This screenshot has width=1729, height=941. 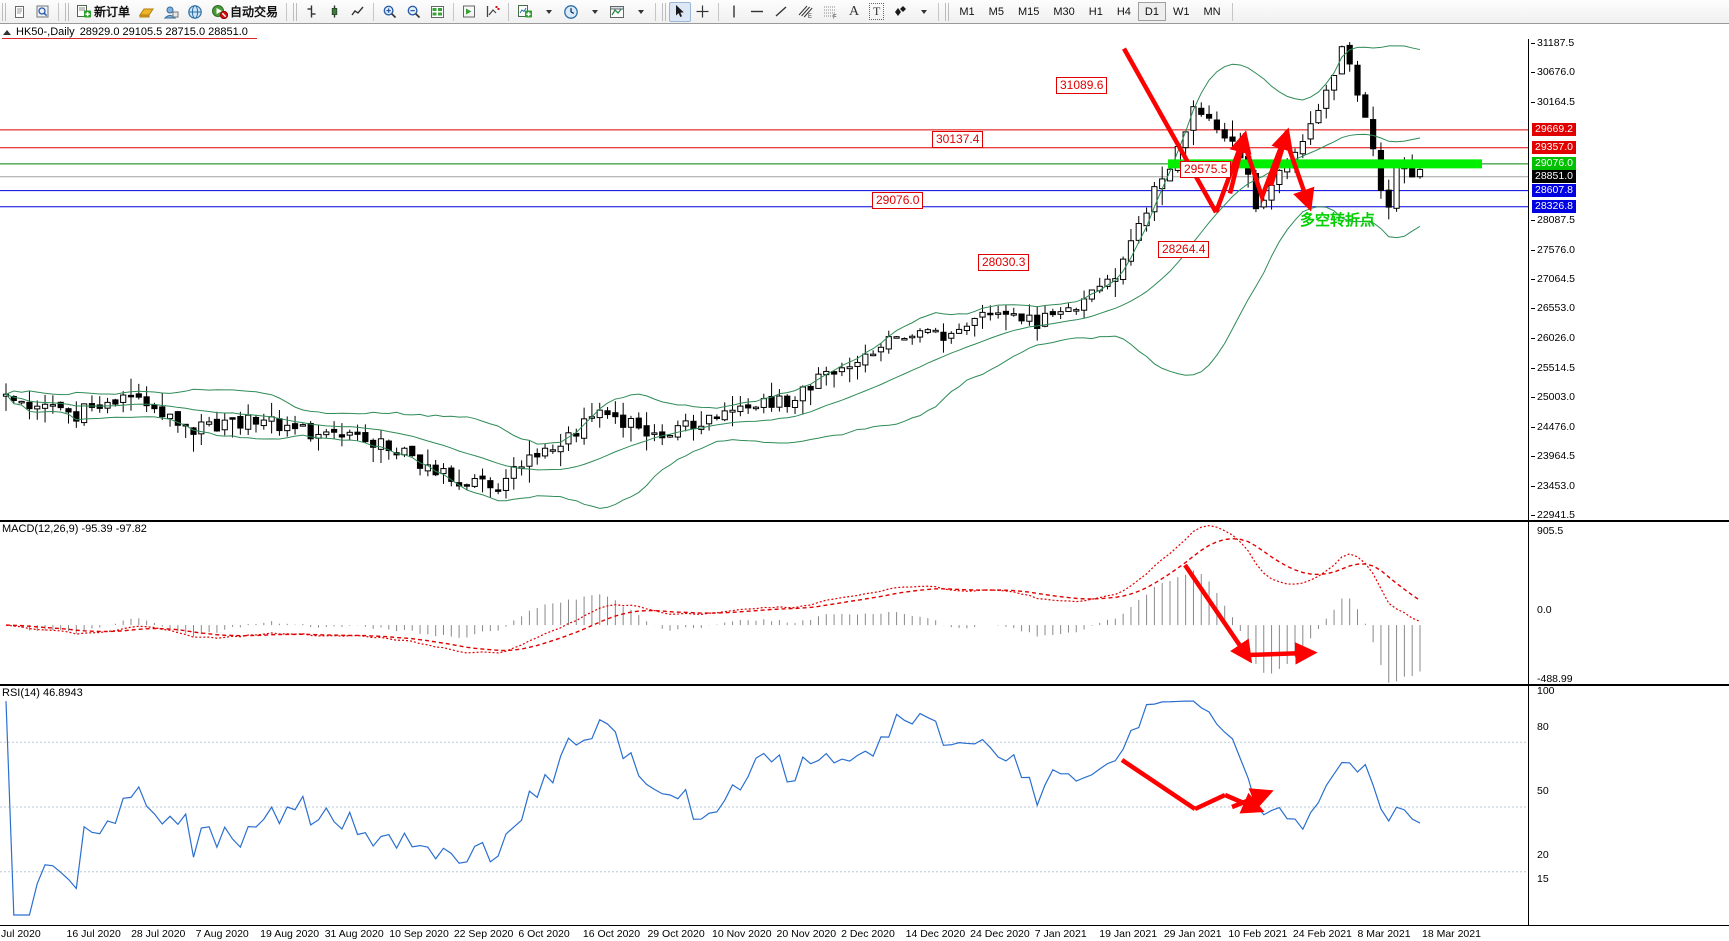 I want to click on period-clock-icon, so click(x=571, y=12).